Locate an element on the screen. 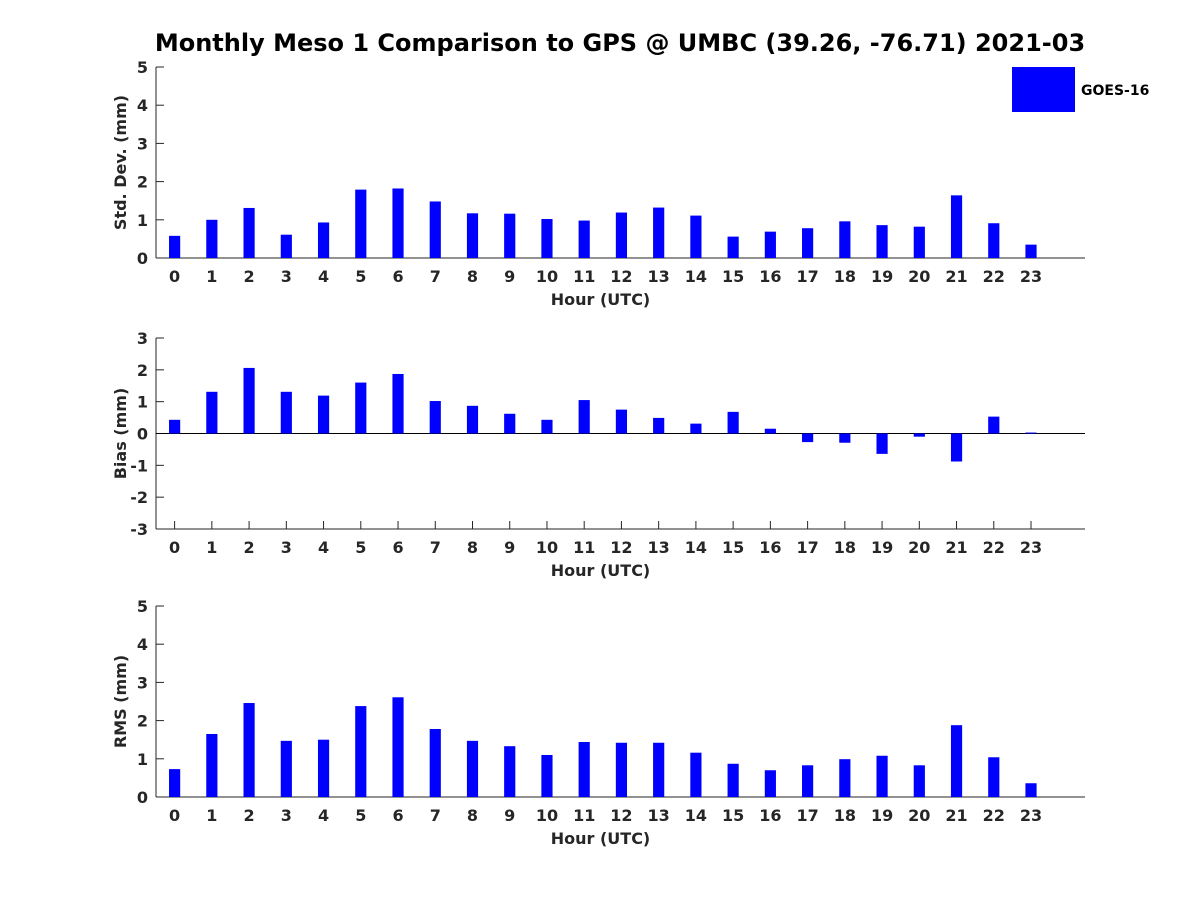 This screenshot has width=1200, height=900. y-tick-label: 2 is located at coordinates (142, 721).